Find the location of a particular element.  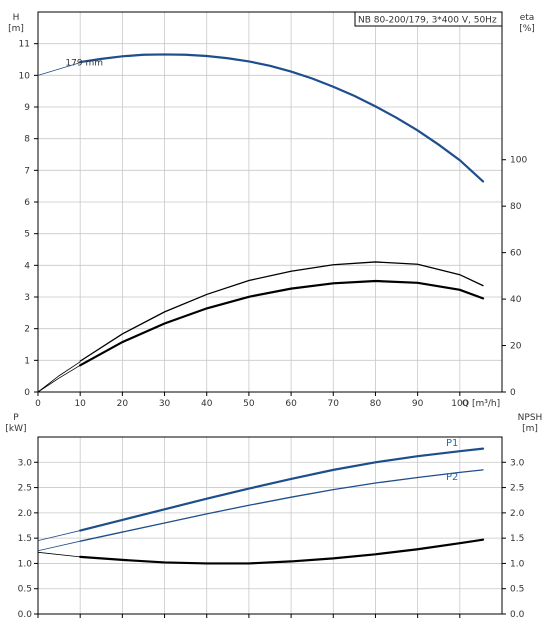

p-tick-label: 0.0 is located at coordinates (25, 615).